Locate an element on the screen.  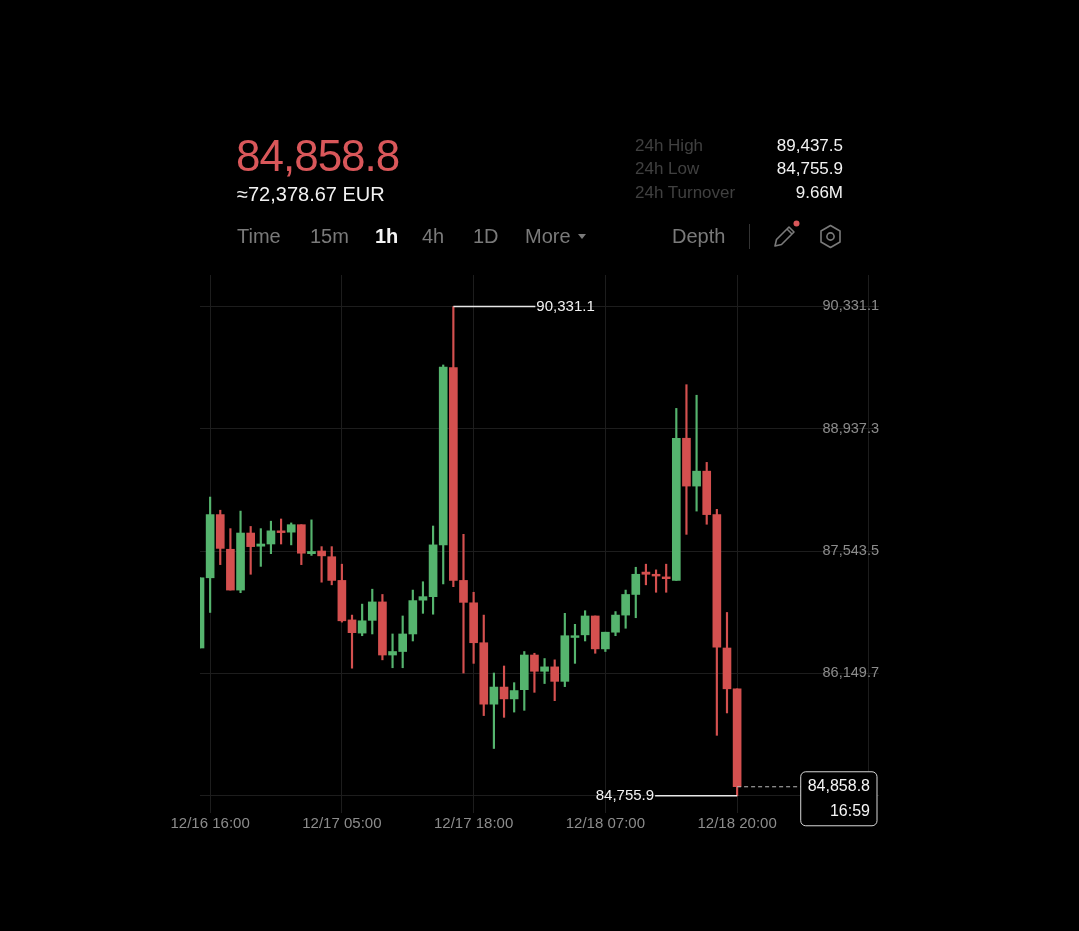
x-tick-label: 12/17 05:00 is located at coordinates (342, 823).